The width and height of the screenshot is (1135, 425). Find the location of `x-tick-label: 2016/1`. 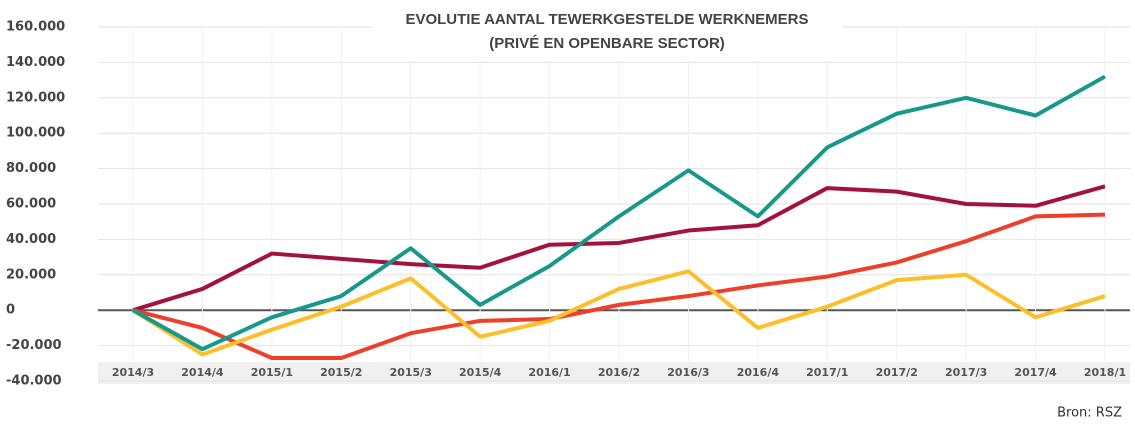

x-tick-label: 2016/1 is located at coordinates (549, 372).